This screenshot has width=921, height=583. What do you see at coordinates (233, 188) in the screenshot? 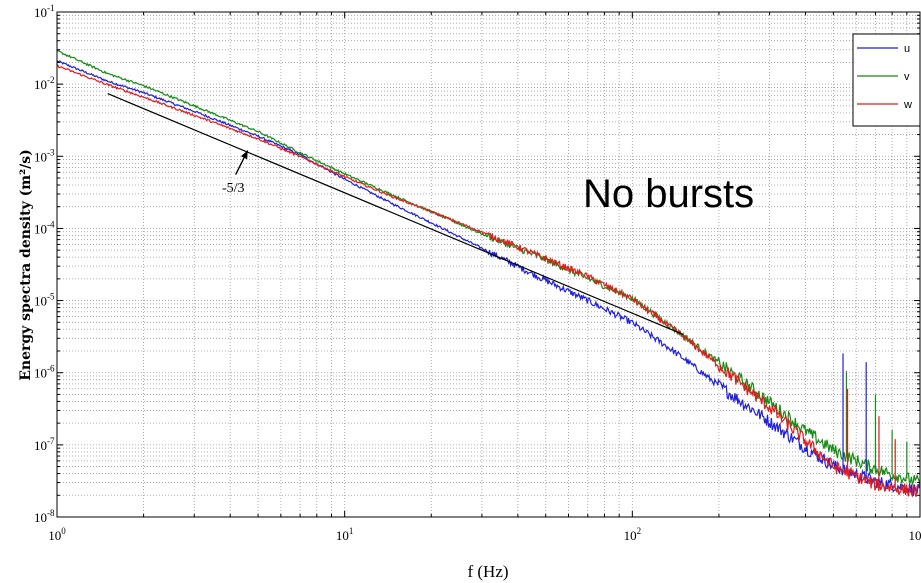
I see `slope-label: -5/3` at bounding box center [233, 188].